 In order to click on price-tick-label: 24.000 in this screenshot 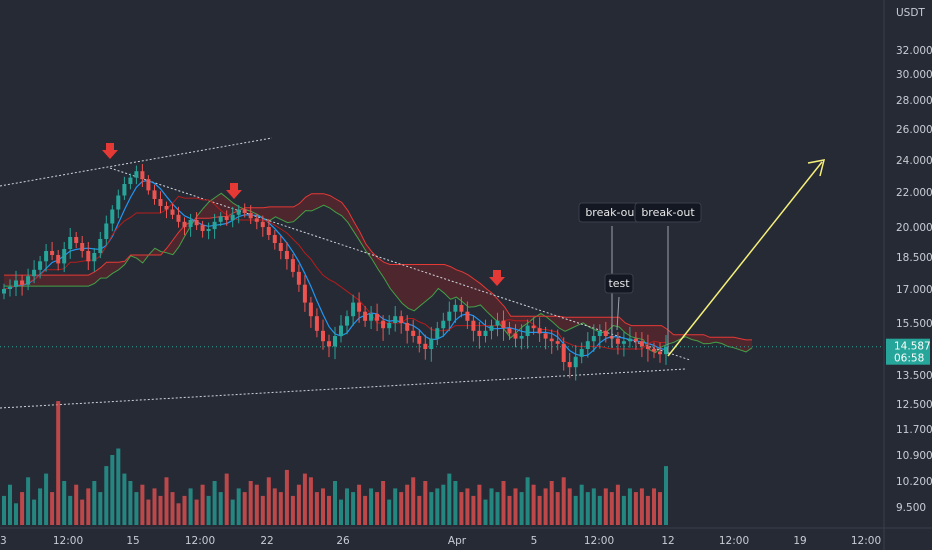, I will do `click(914, 161)`.